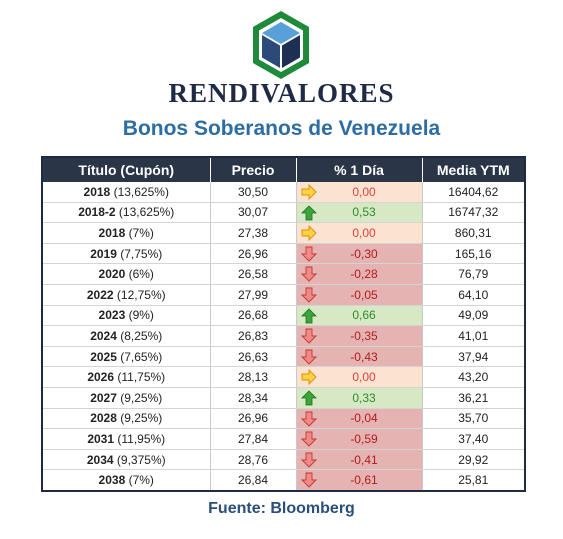 Image resolution: width=563 pixels, height=539 pixels. What do you see at coordinates (252, 398) in the screenshot?
I see `price-cell: 28,34` at bounding box center [252, 398].